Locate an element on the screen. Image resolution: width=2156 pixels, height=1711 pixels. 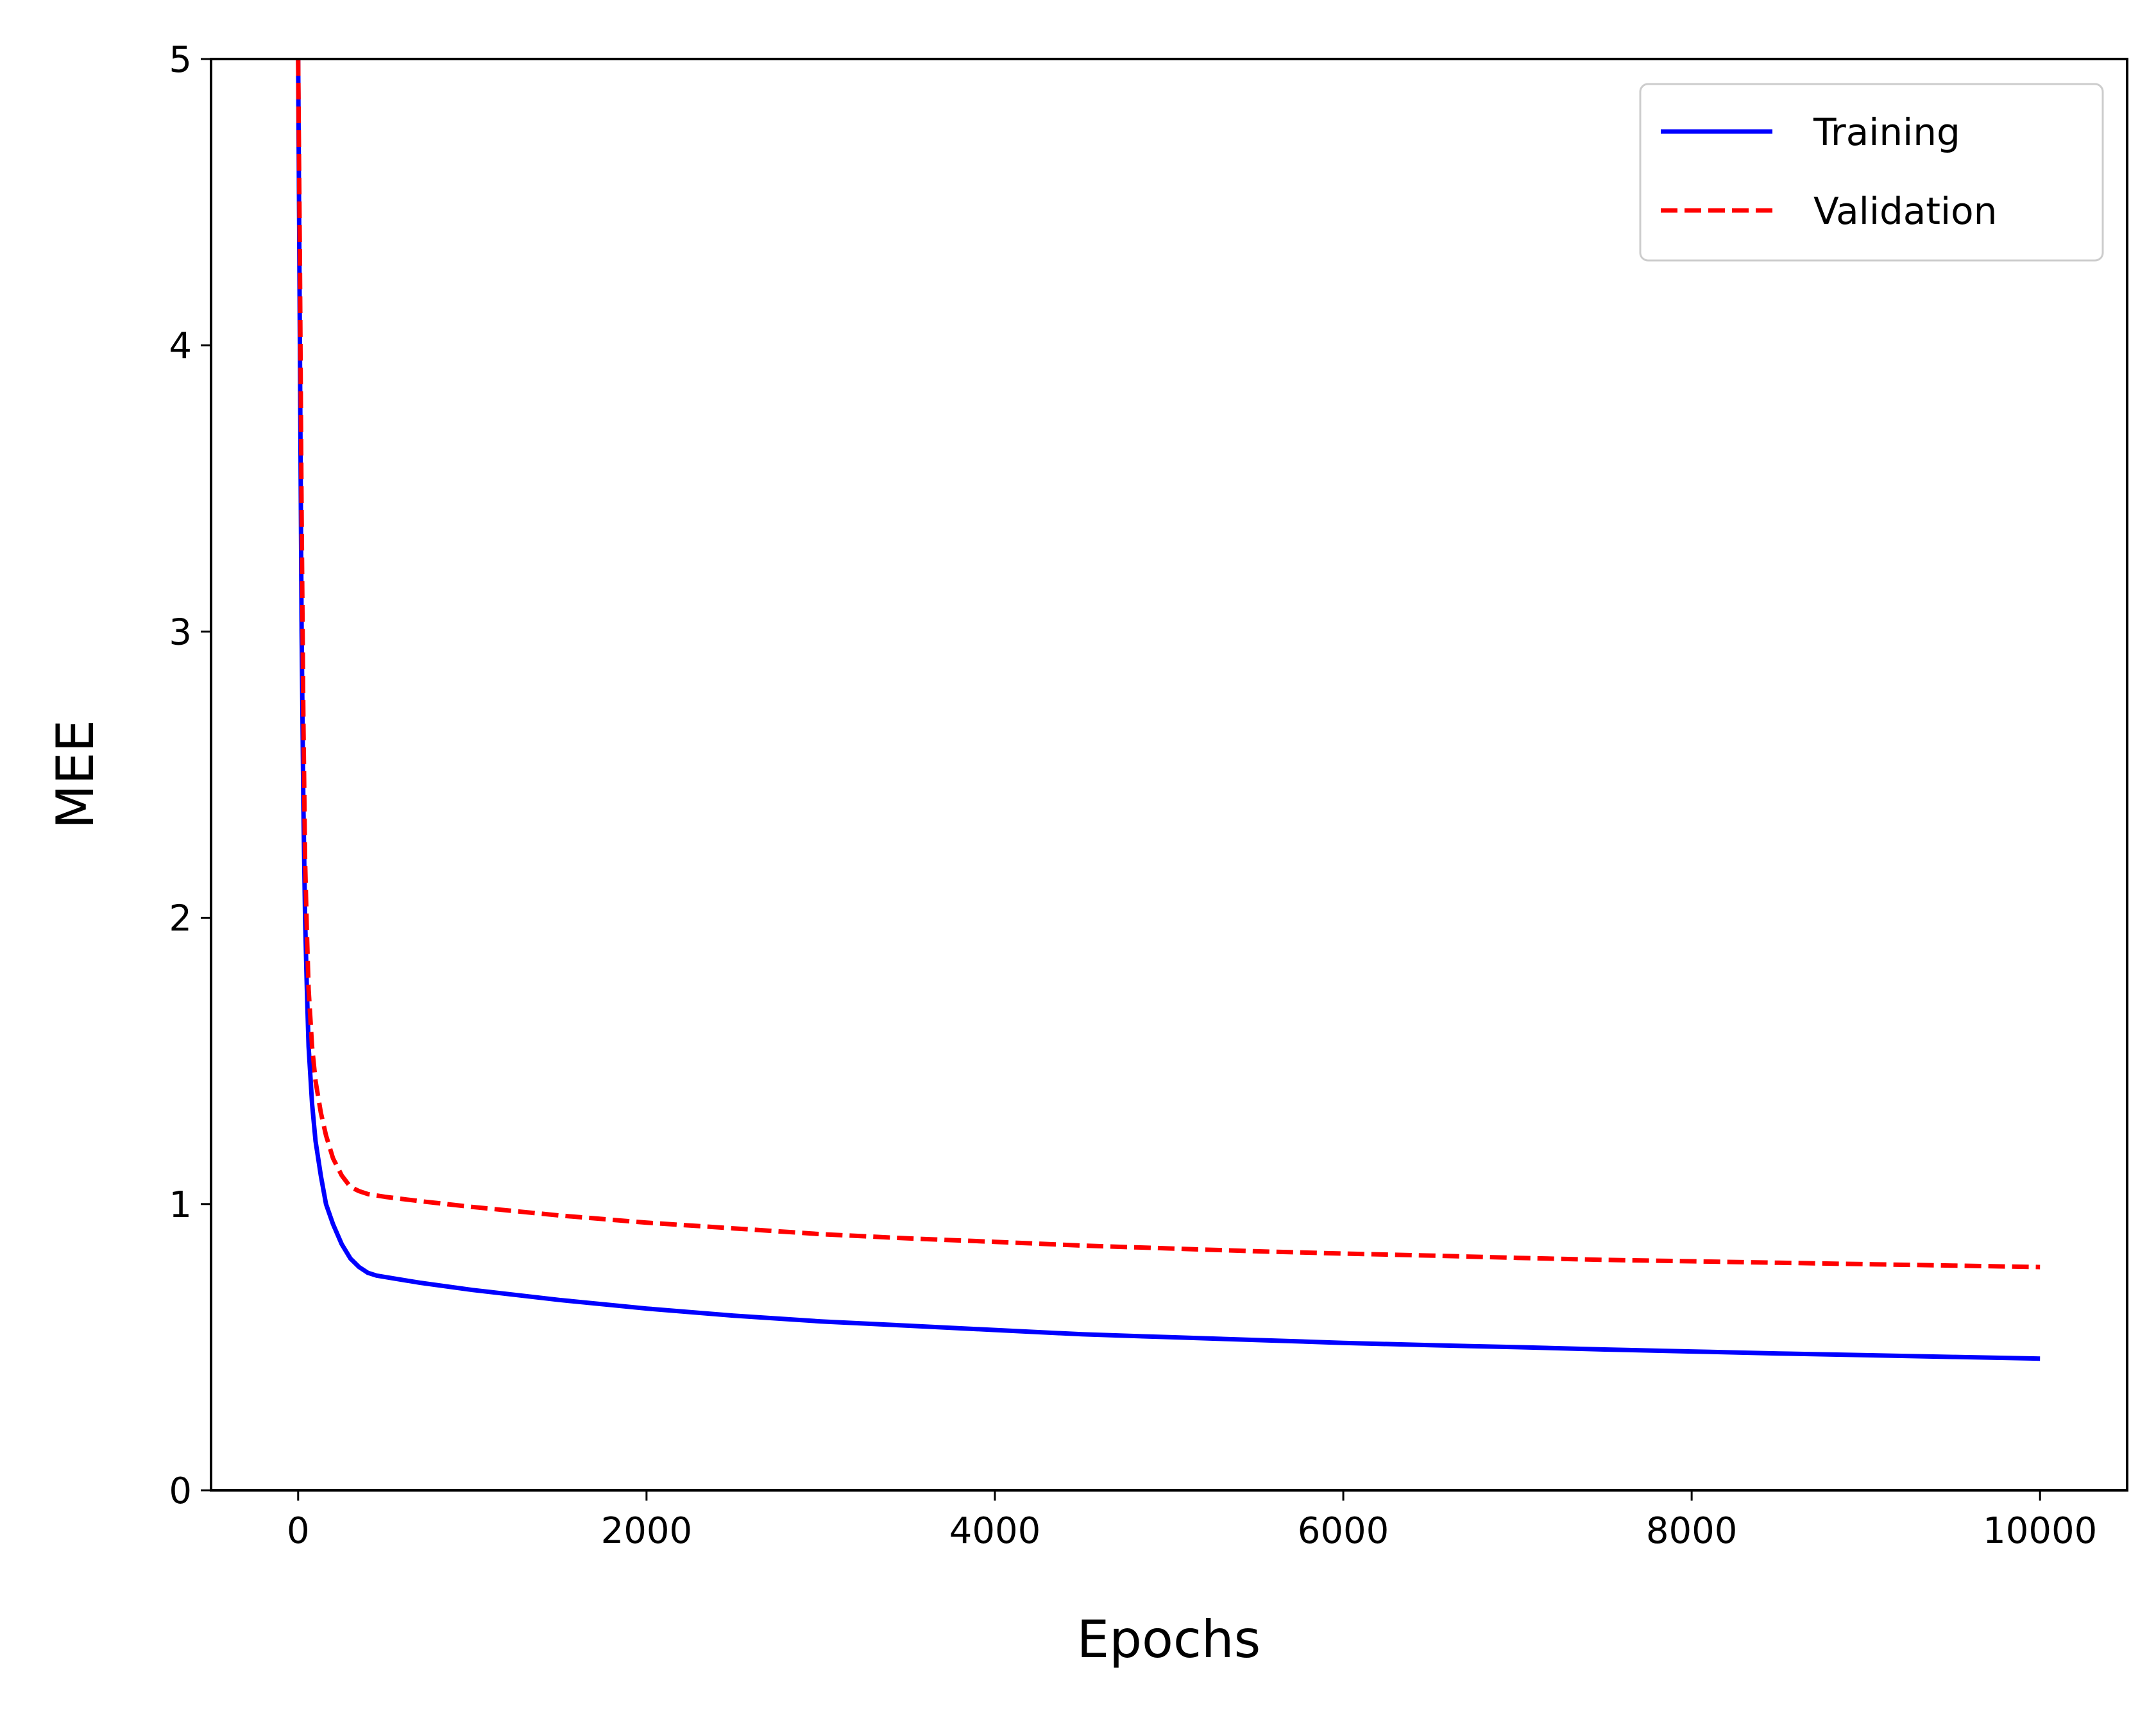
legend-box is located at coordinates (1872, 172).